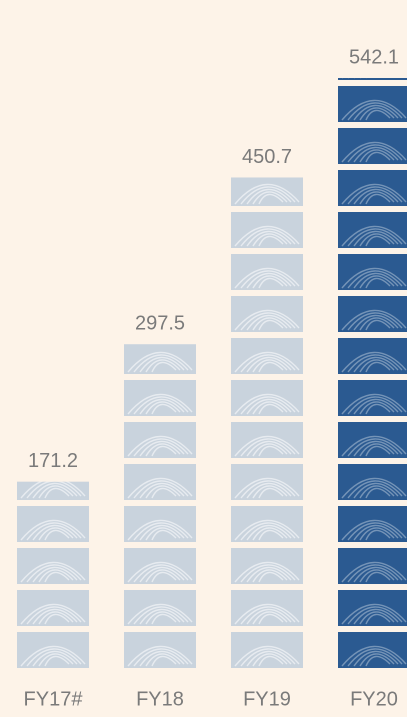  I want to click on x-tick-label: FY17#, so click(54, 699).